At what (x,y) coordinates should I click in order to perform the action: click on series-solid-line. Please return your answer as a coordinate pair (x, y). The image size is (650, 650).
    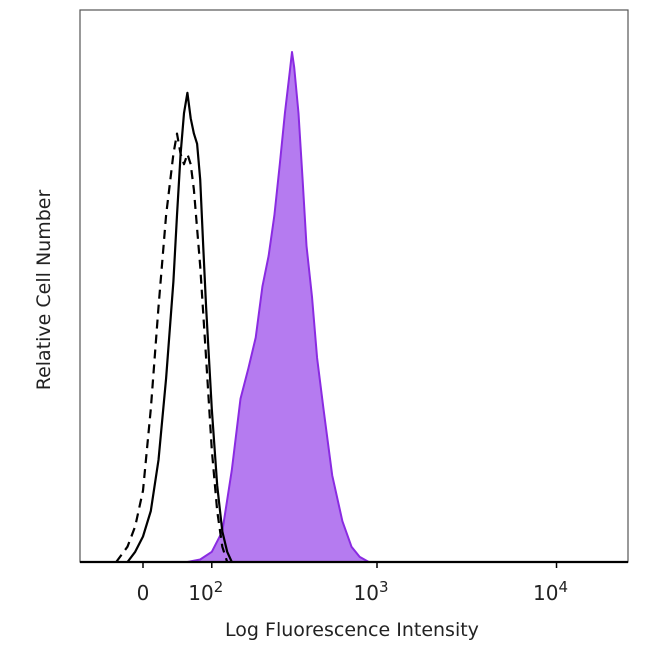
    Looking at the image, I should click on (179, 327).